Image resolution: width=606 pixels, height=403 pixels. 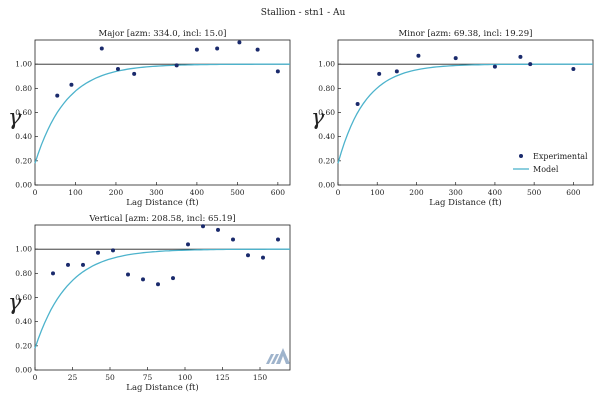 What do you see at coordinates (466, 34) in the screenshot?
I see `panel-title: Minor [azm: 69.38, incl: 19.29]` at bounding box center [466, 34].